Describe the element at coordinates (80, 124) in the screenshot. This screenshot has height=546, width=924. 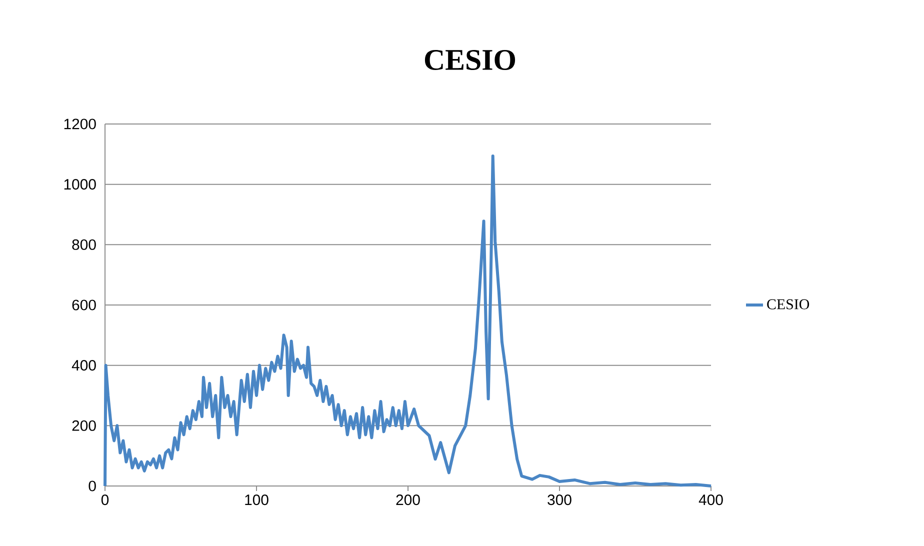
I see `y-tick-label: 1200` at that location.